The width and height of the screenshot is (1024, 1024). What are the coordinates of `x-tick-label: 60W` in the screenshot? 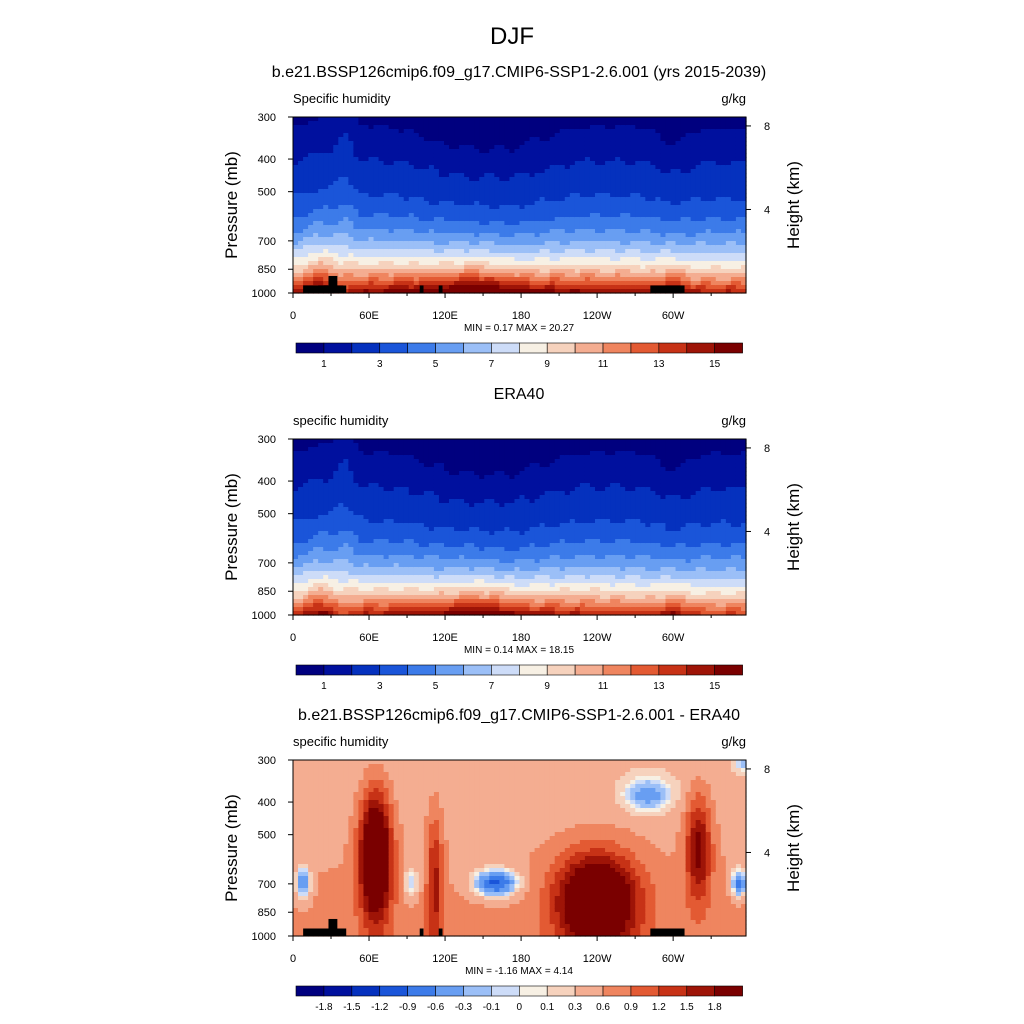 It's located at (673, 316).